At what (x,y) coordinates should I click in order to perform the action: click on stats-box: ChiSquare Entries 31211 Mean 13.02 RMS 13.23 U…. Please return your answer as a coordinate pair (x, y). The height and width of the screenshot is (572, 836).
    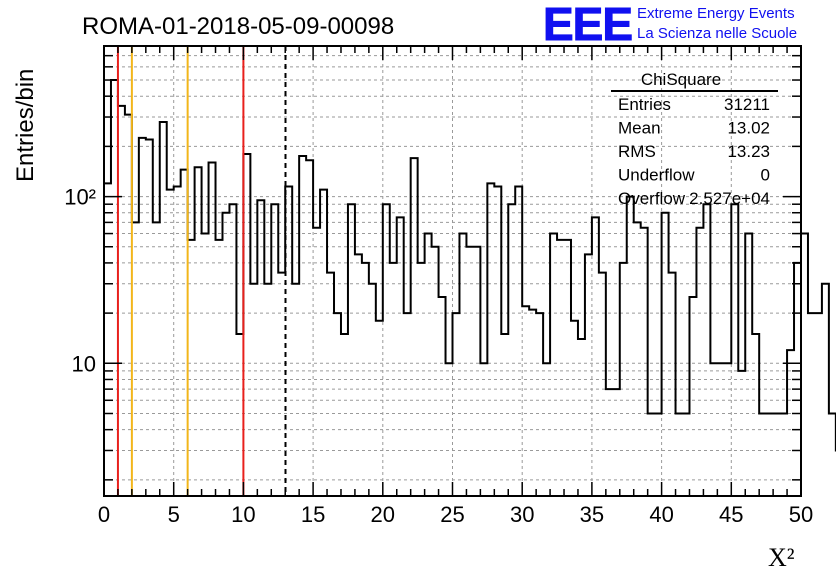
    Looking at the image, I should click on (694, 139).